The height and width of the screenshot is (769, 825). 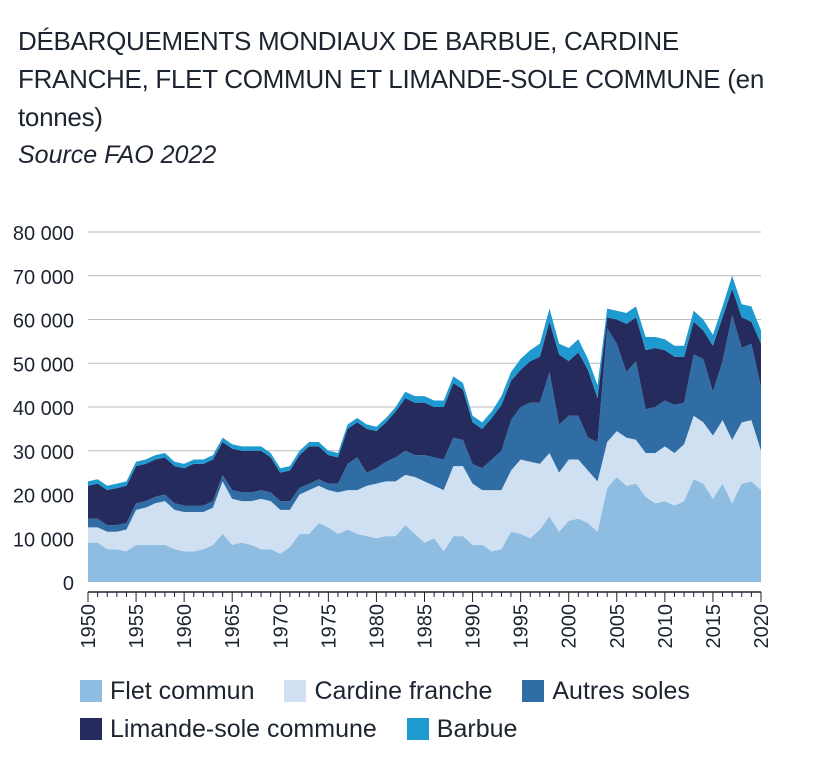 I want to click on legend-item-barbue: Barbue, so click(x=462, y=729).